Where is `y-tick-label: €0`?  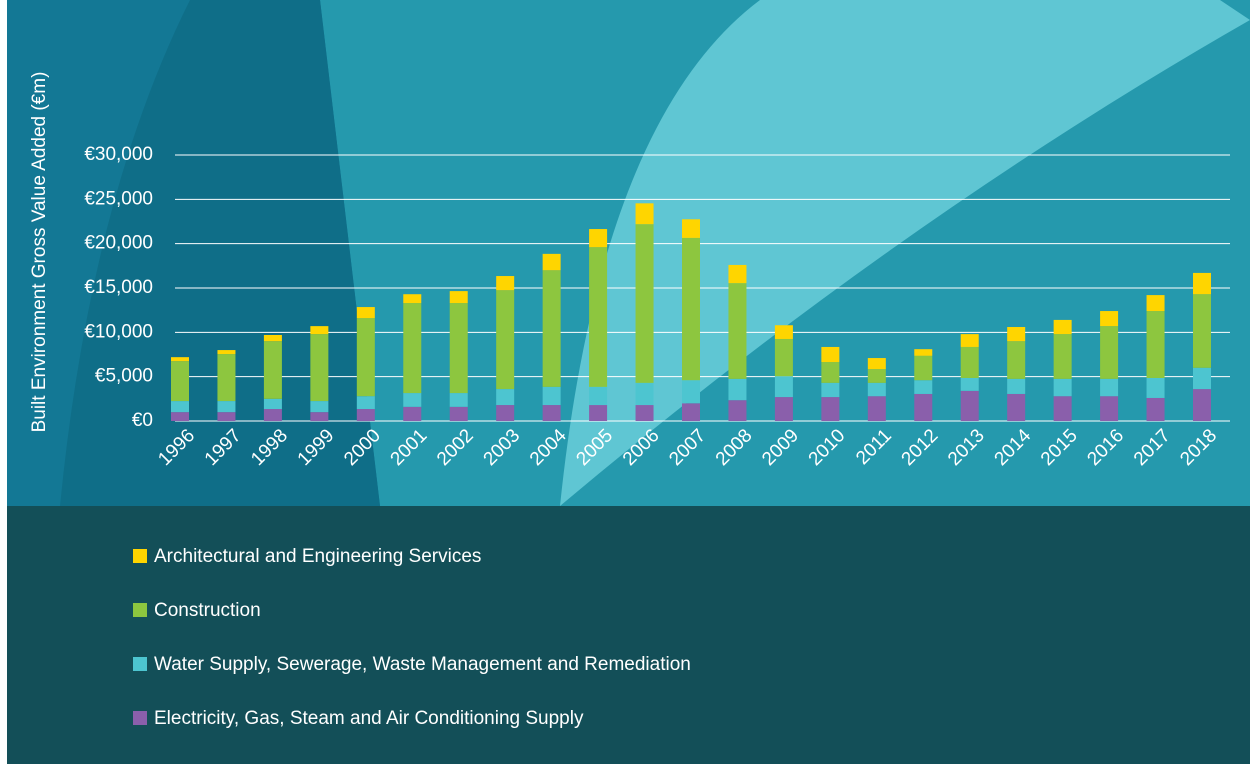
y-tick-label: €0 is located at coordinates (142, 420).